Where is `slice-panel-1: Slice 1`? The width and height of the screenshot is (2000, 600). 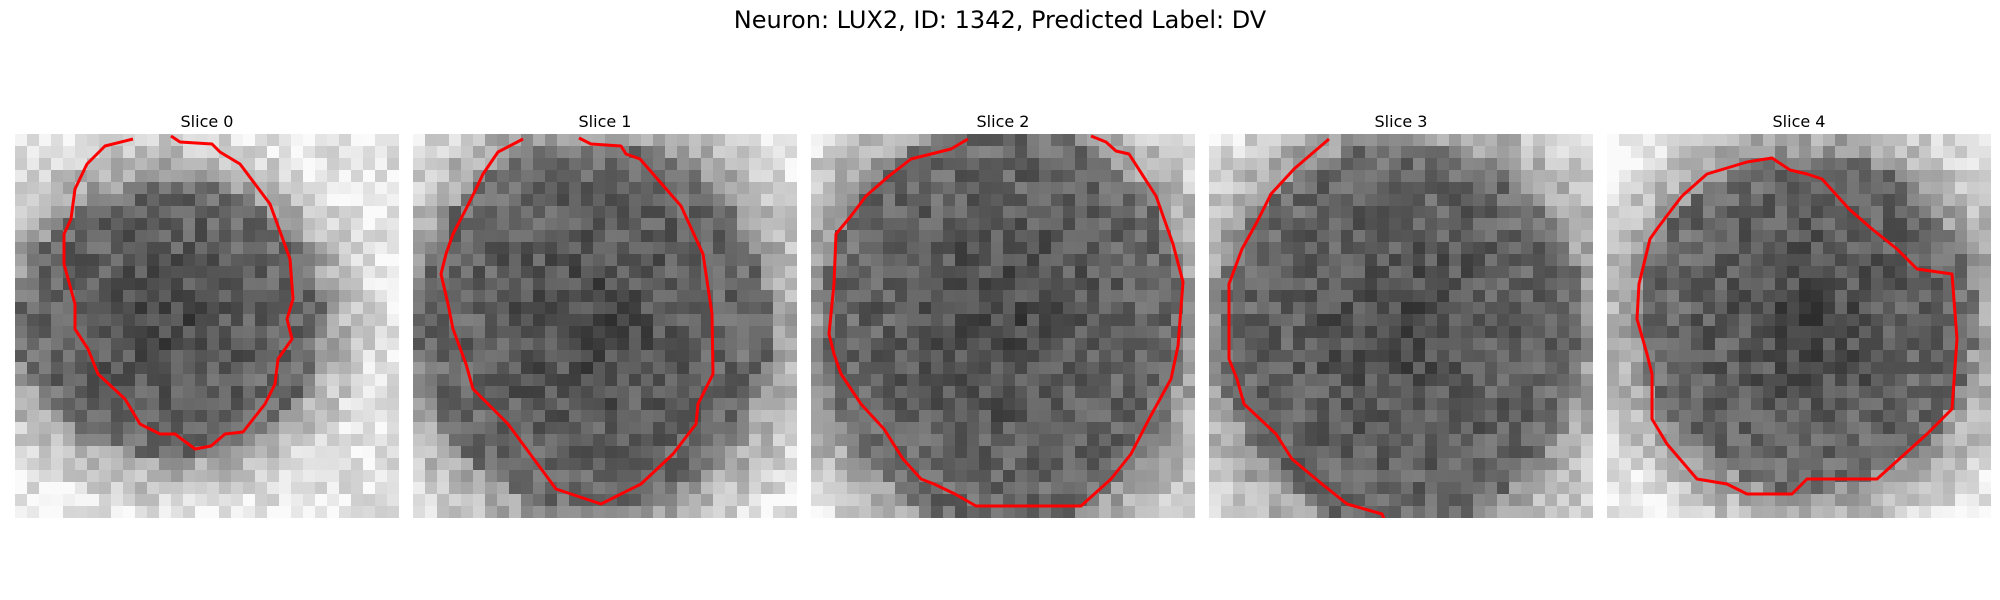 slice-panel-1: Slice 1 is located at coordinates (605, 314).